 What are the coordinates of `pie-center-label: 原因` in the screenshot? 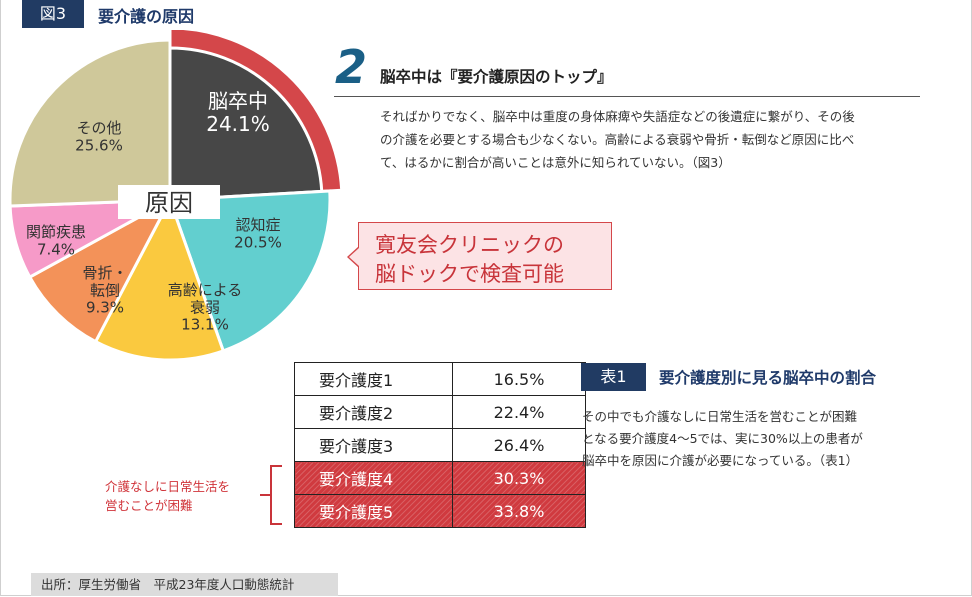 It's located at (169, 203).